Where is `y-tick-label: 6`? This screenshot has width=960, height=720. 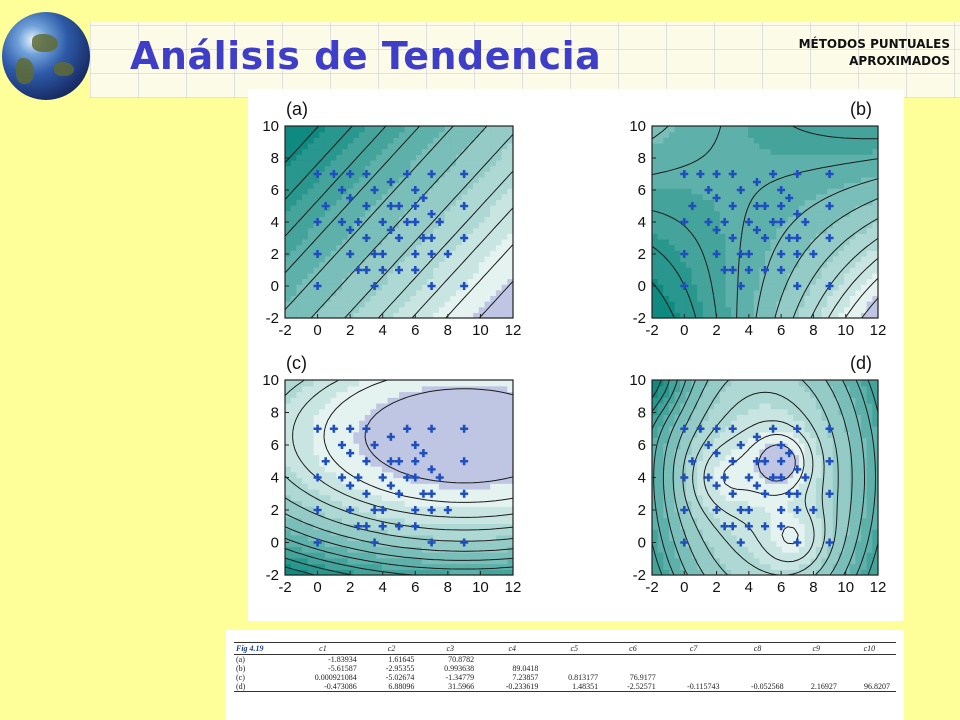
y-tick-label: 6 is located at coordinates (275, 190).